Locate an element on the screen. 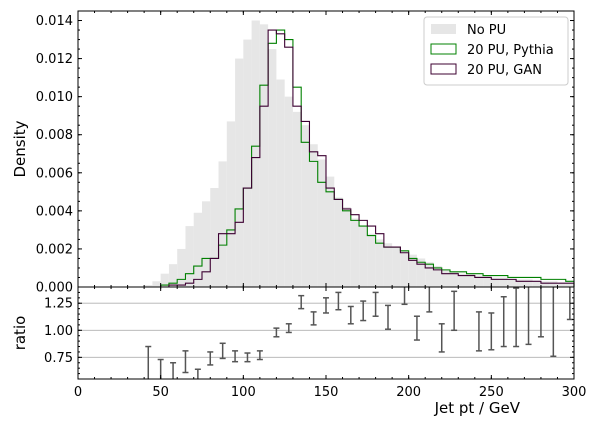 The height and width of the screenshot is (426, 596). legend-swatch-no-pu is located at coordinates (443, 29).